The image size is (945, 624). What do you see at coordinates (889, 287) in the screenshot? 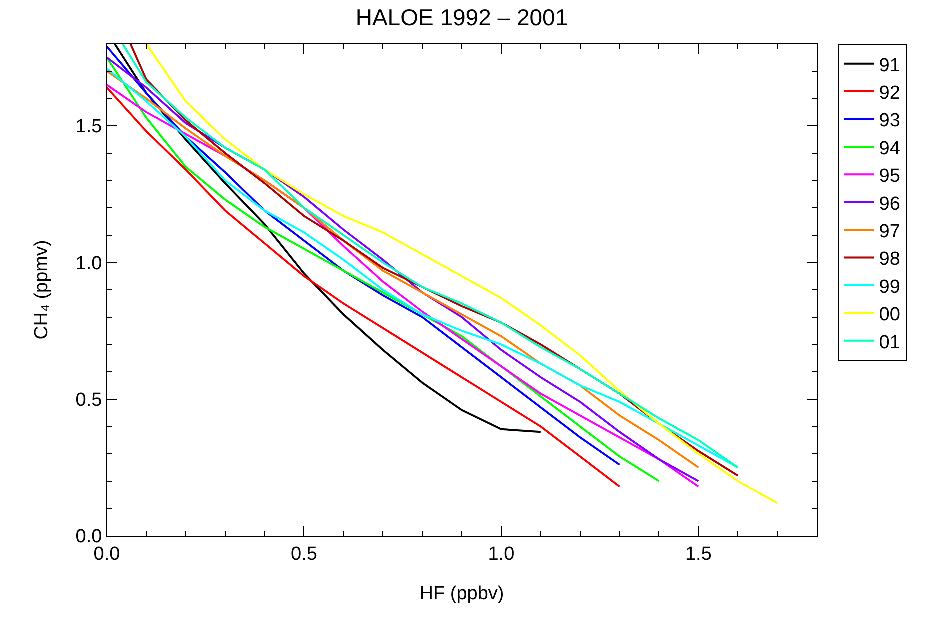
I see `legend-label: 99` at bounding box center [889, 287].